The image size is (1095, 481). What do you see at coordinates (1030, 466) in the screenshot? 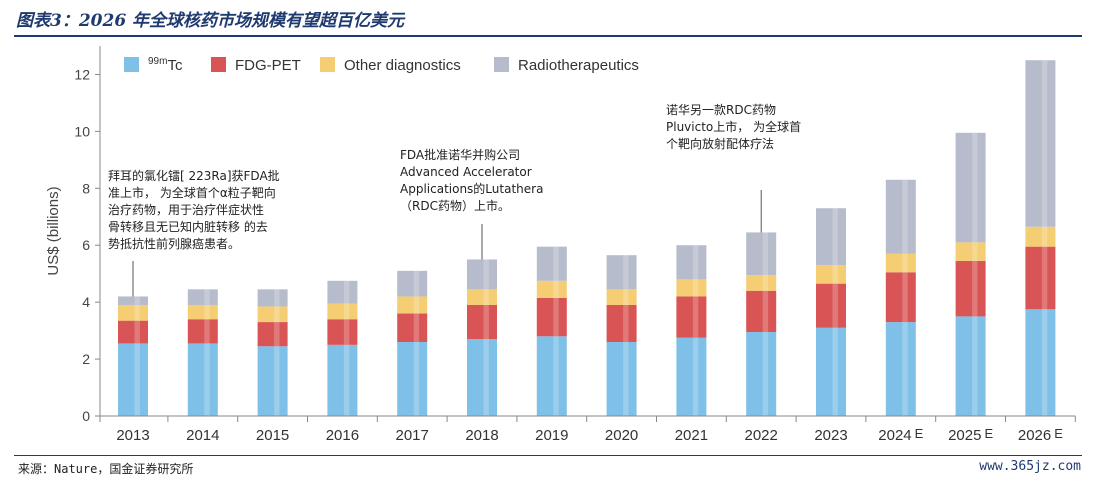
I see `watermark-site: www.365jz.com` at bounding box center [1030, 466].